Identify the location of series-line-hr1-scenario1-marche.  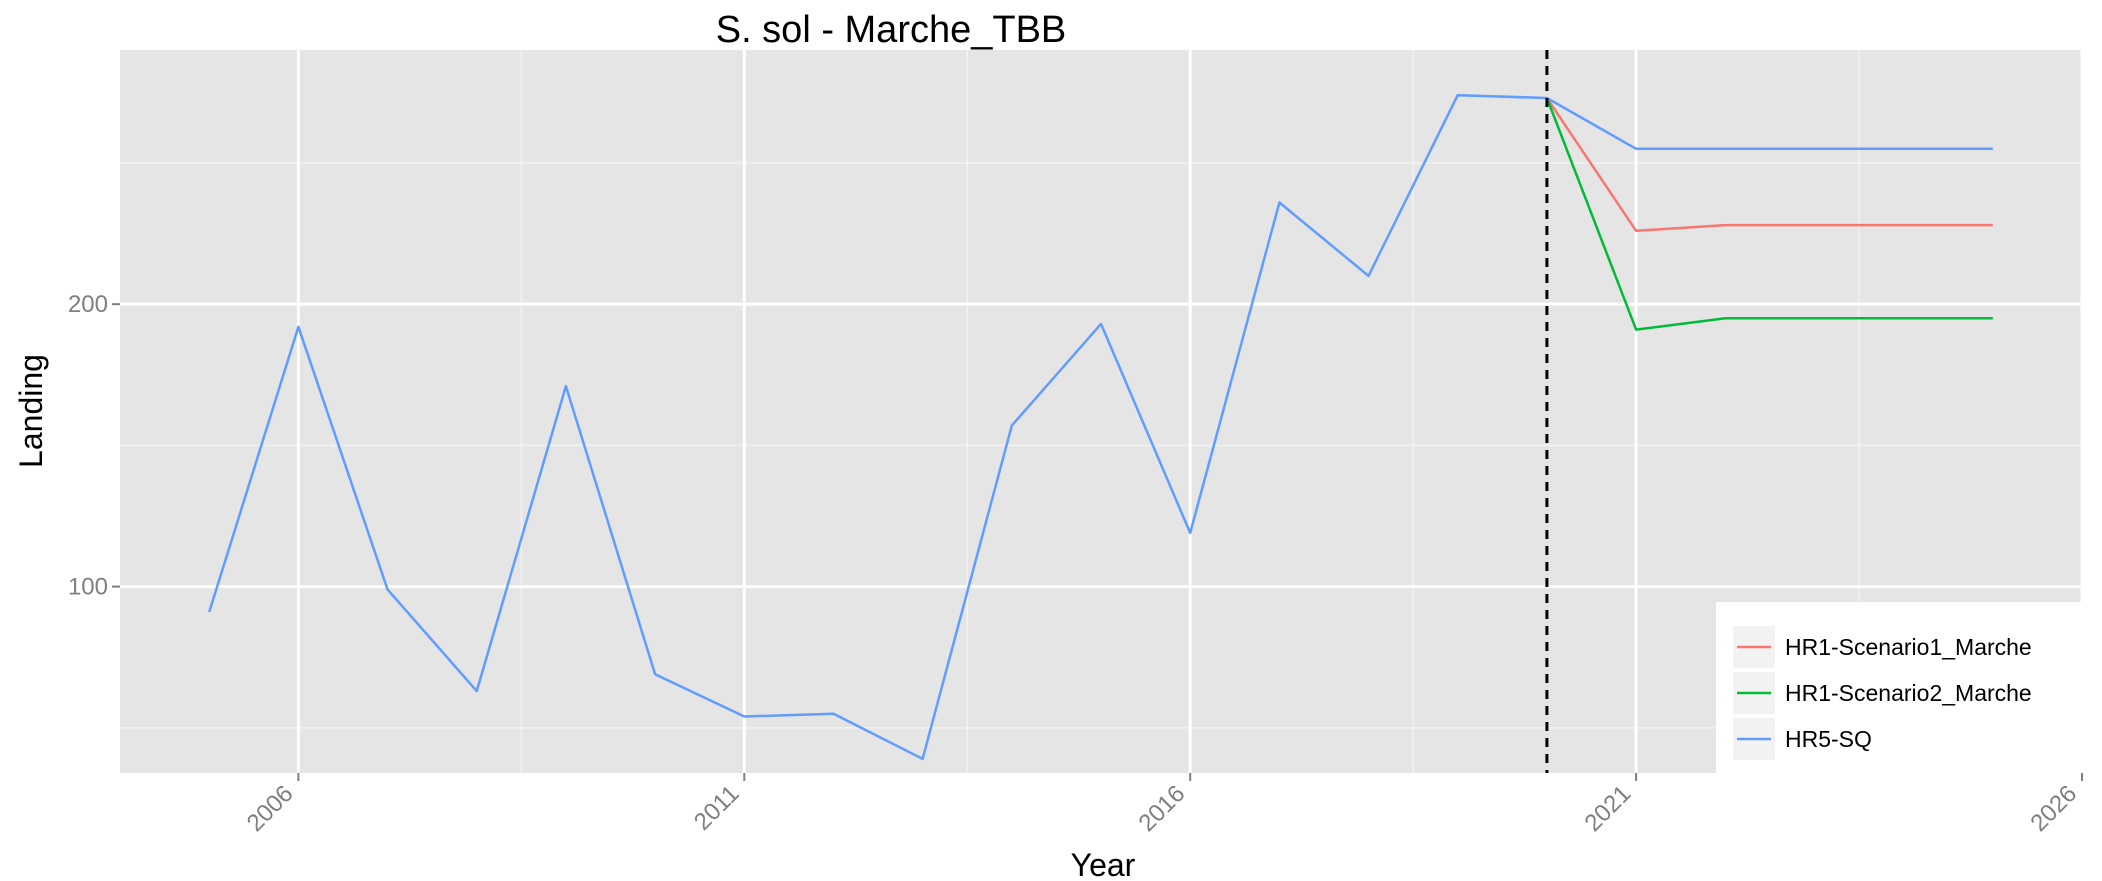
(1769, 165).